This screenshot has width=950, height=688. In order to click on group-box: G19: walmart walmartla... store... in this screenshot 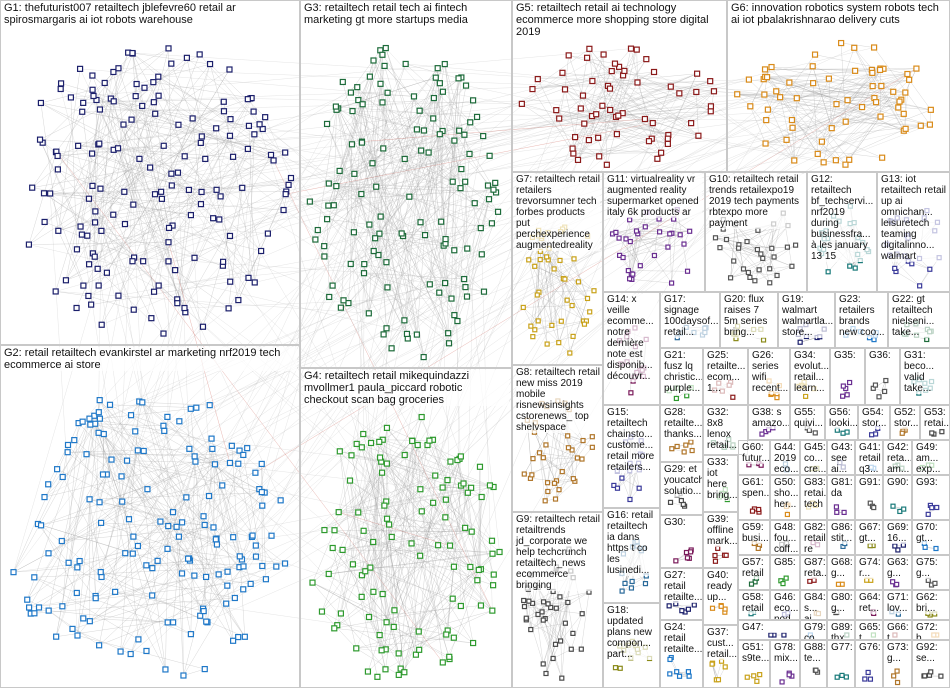, I will do `click(806, 320)`.